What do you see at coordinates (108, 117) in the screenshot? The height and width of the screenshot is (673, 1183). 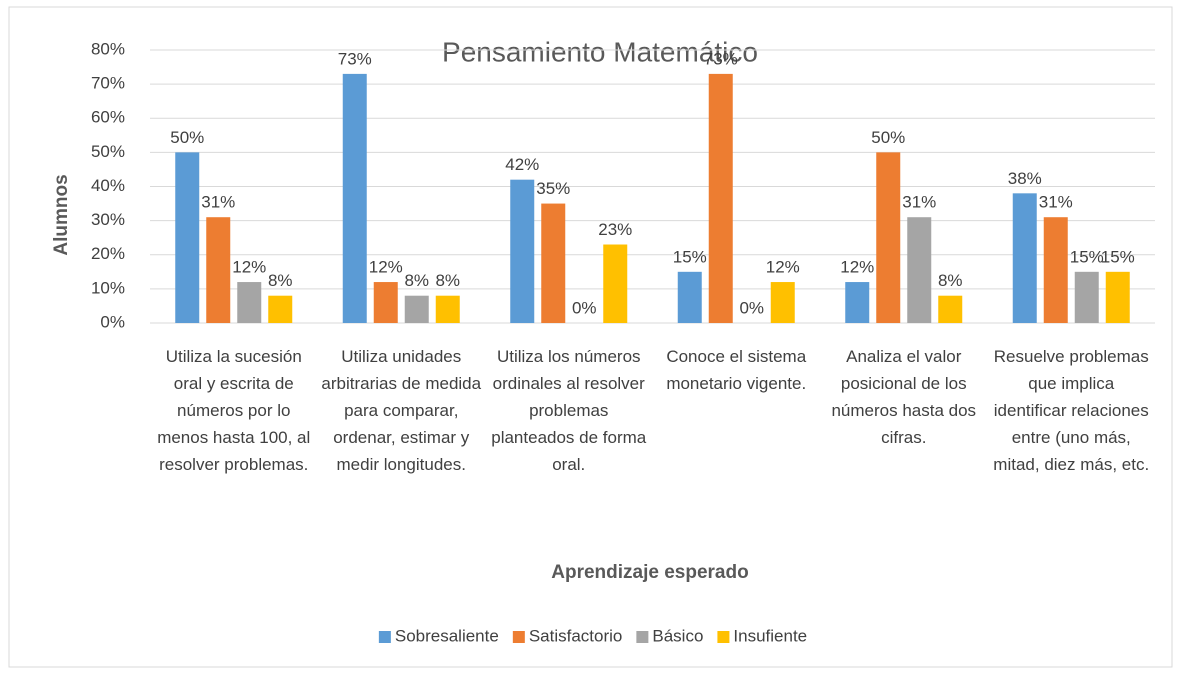 I see `y-tick-label: 60%` at bounding box center [108, 117].